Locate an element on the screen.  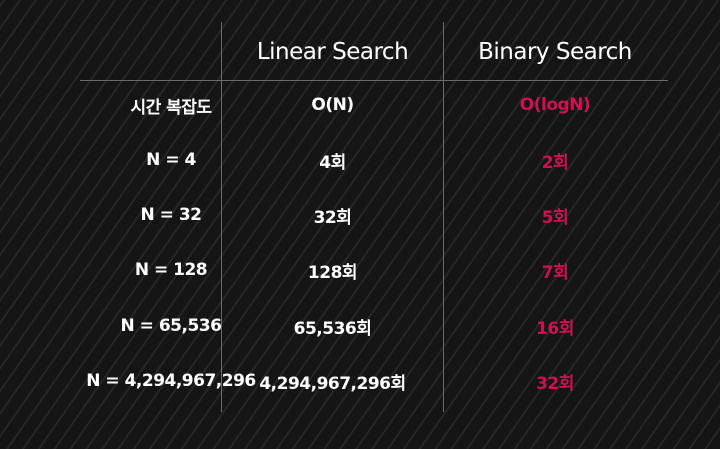
binary-n4: 2회 is located at coordinates (555, 162).